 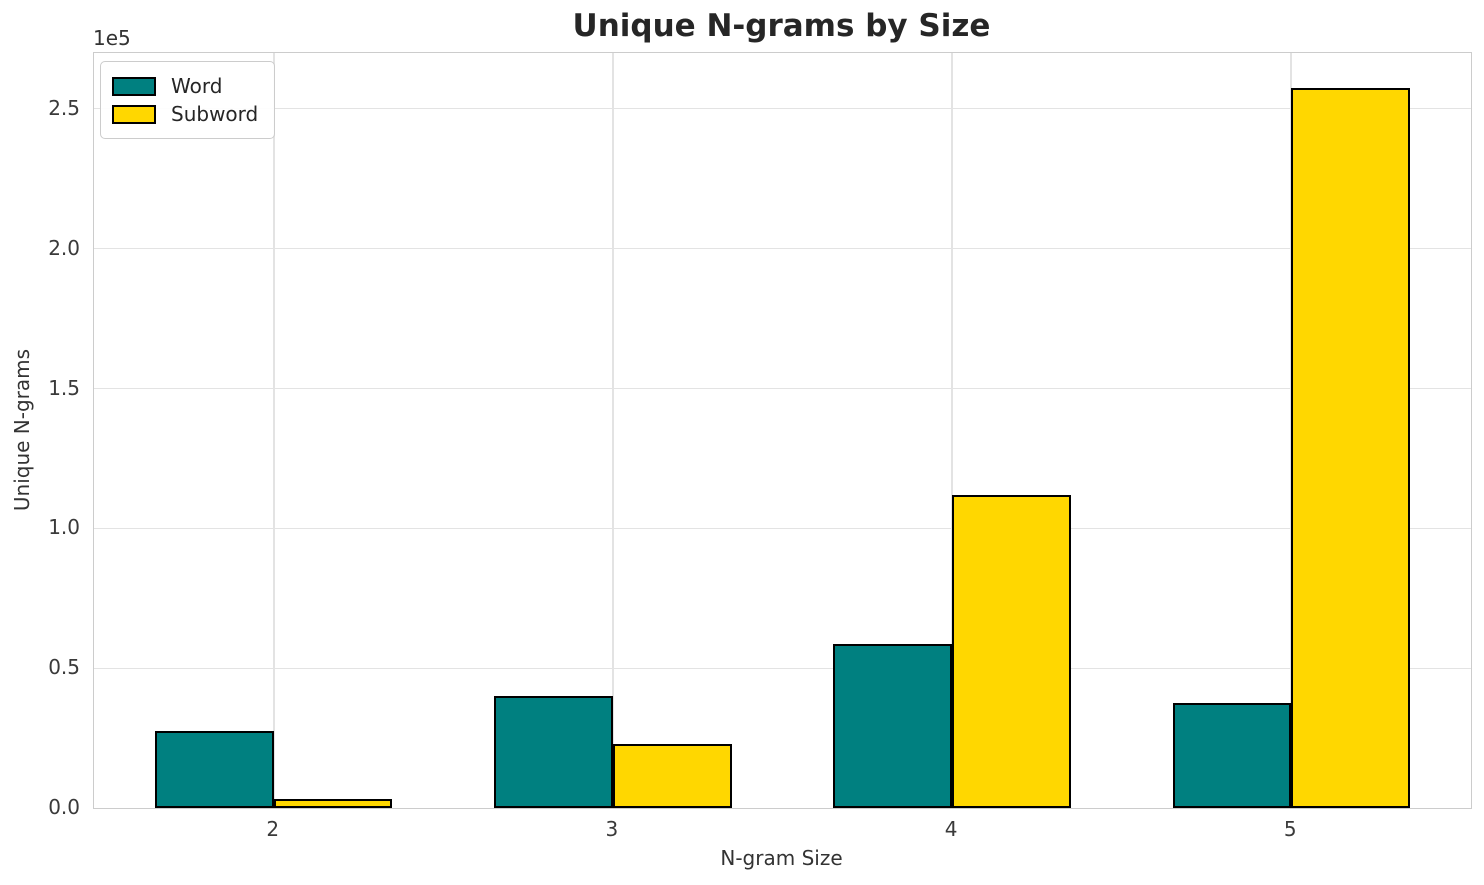 What do you see at coordinates (951, 829) in the screenshot?
I see `x-tick-label: 4` at bounding box center [951, 829].